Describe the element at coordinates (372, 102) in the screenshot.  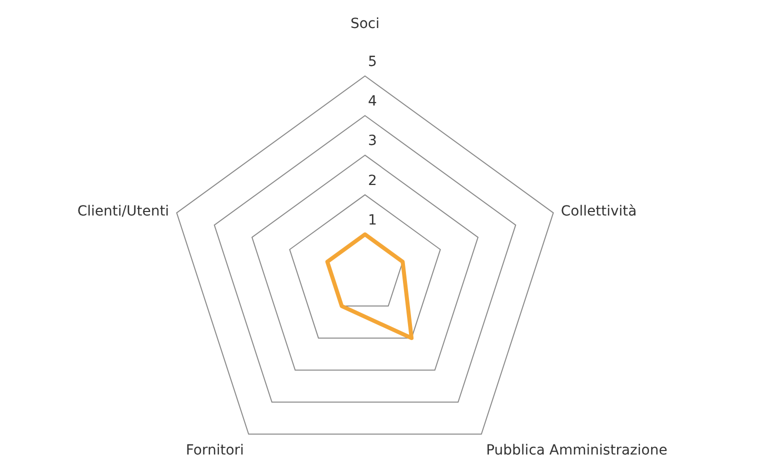
I see `y-tick-label: 4` at that location.